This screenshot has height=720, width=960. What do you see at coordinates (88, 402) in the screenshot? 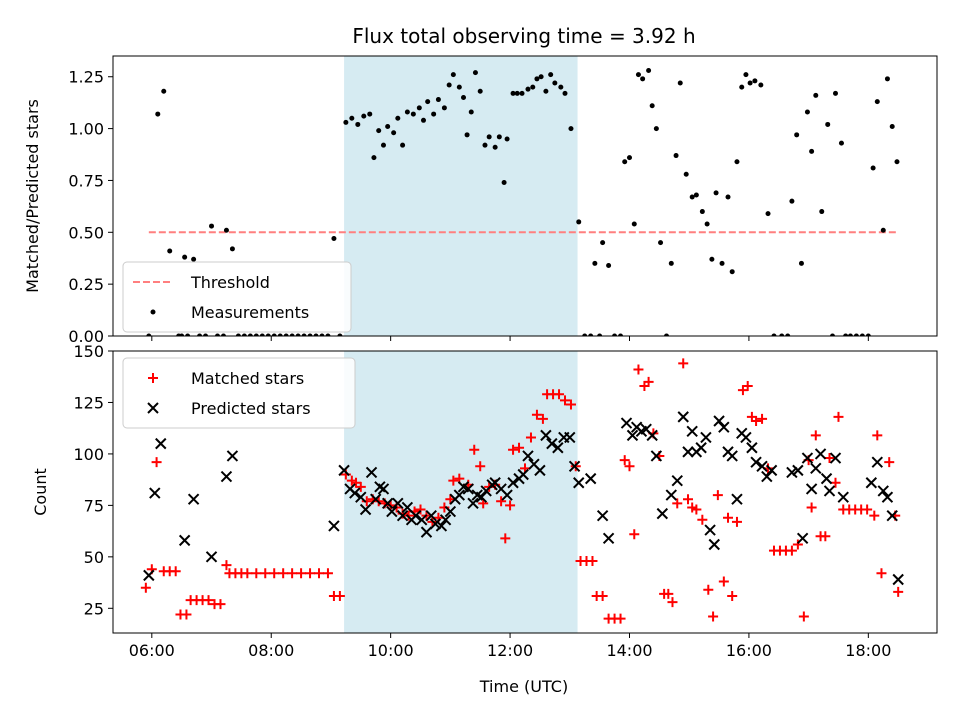
I see `y-tick-label: 125` at bounding box center [88, 402].